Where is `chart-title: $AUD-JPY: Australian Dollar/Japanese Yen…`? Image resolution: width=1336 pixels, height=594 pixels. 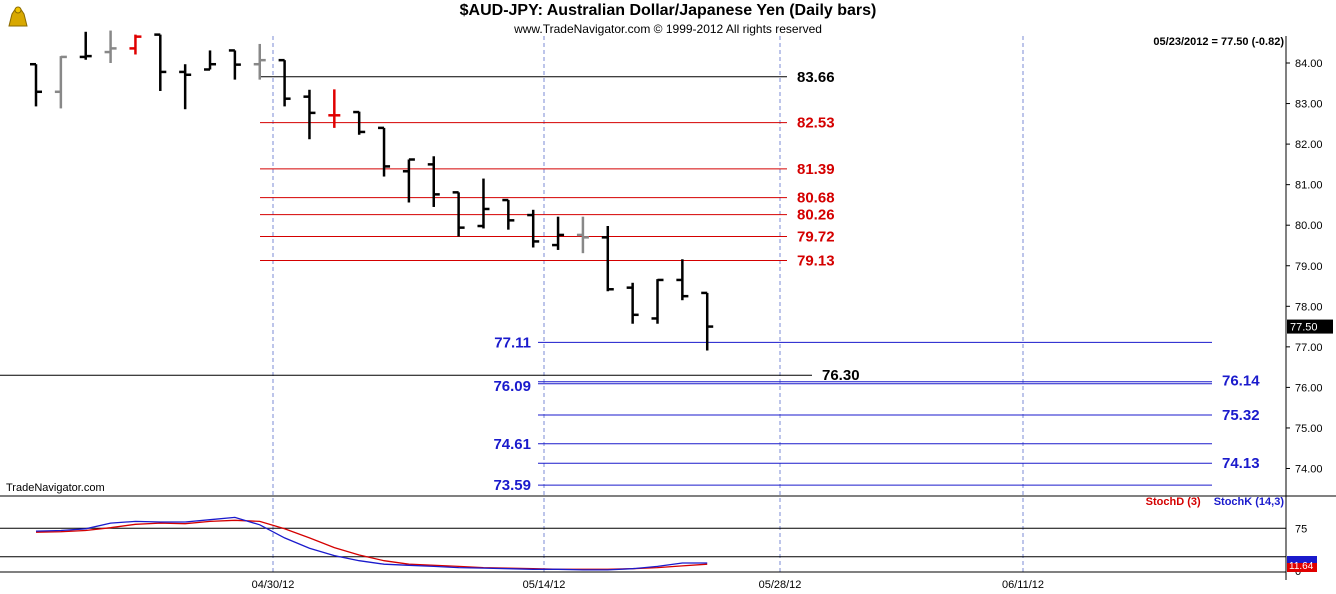
chart-title: $AUD-JPY: Australian Dollar/Japanese Yen… is located at coordinates (668, 10).